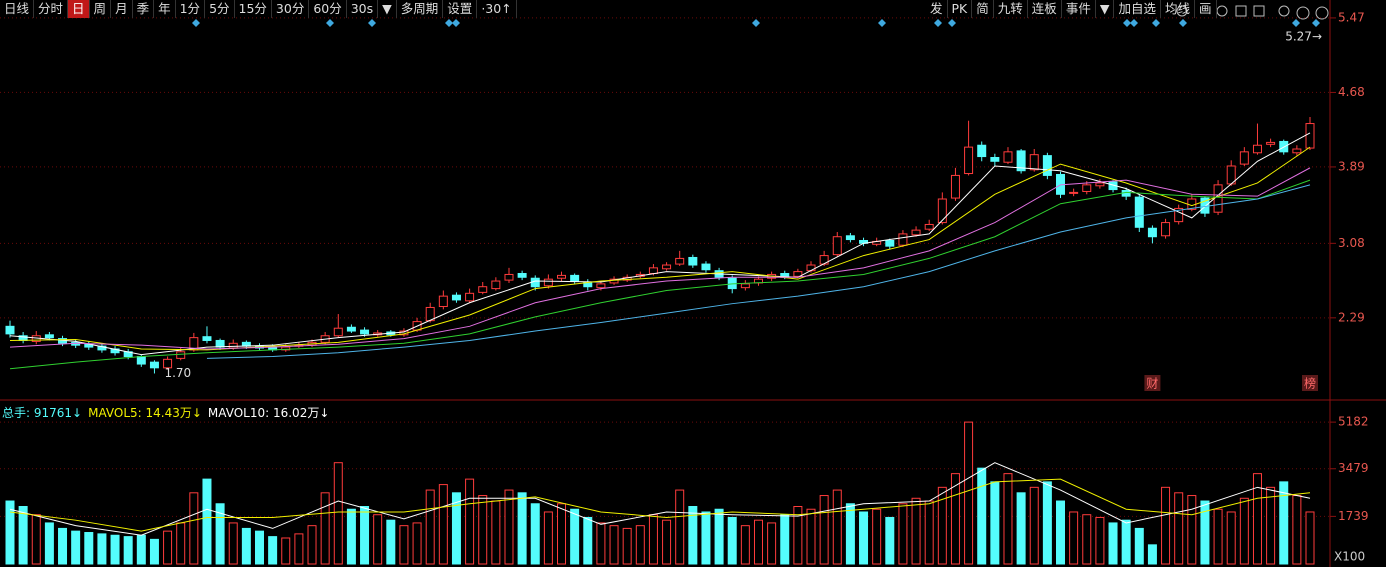 The height and width of the screenshot is (567, 1386). I want to click on toolbar-button: 月, so click(122, 9).